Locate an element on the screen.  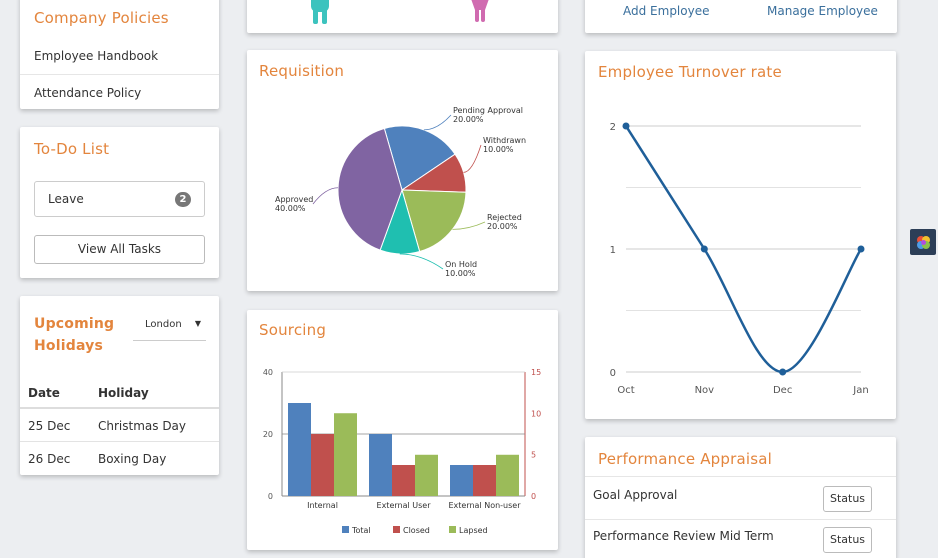
employee-links-card: Add Employee Manage Employee is located at coordinates (741, 16).